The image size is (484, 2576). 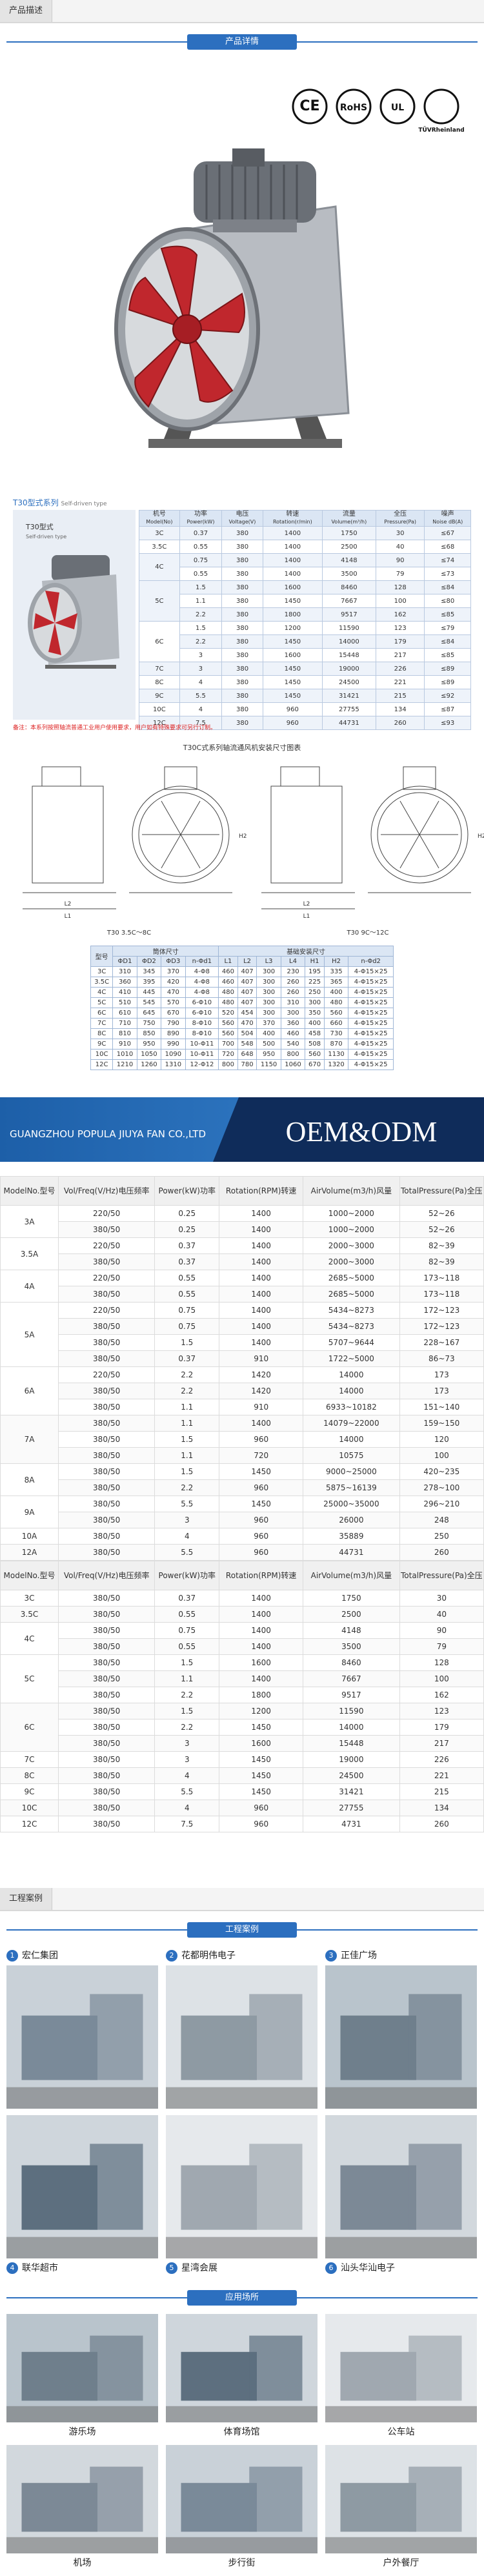 I want to click on spec-heading: T30型式系列 Self-driven type, so click(x=60, y=502).